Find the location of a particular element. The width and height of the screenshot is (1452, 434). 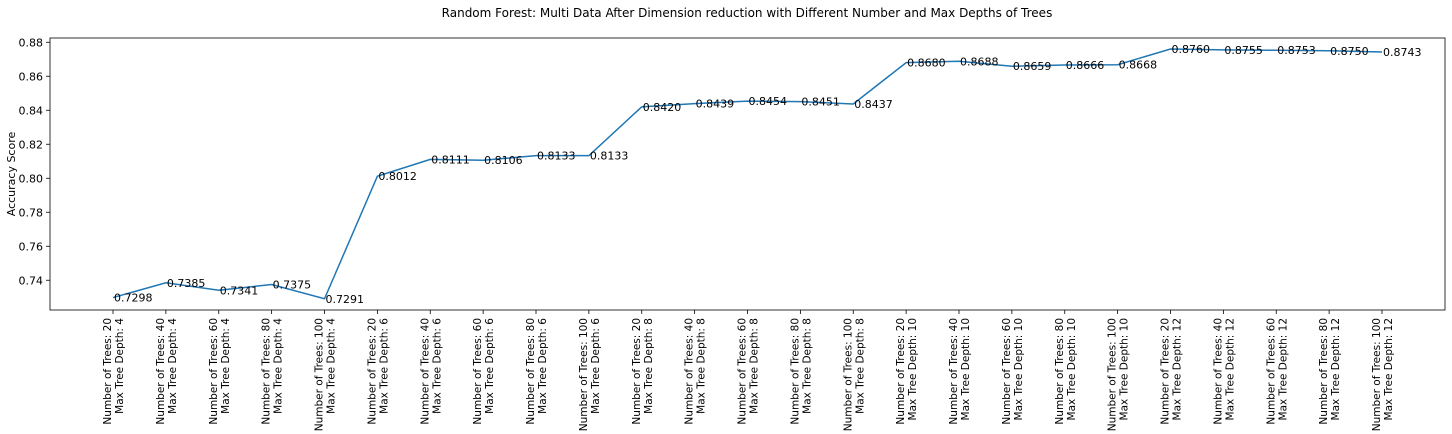

y-tick-label: 0.74 is located at coordinates (31, 280).